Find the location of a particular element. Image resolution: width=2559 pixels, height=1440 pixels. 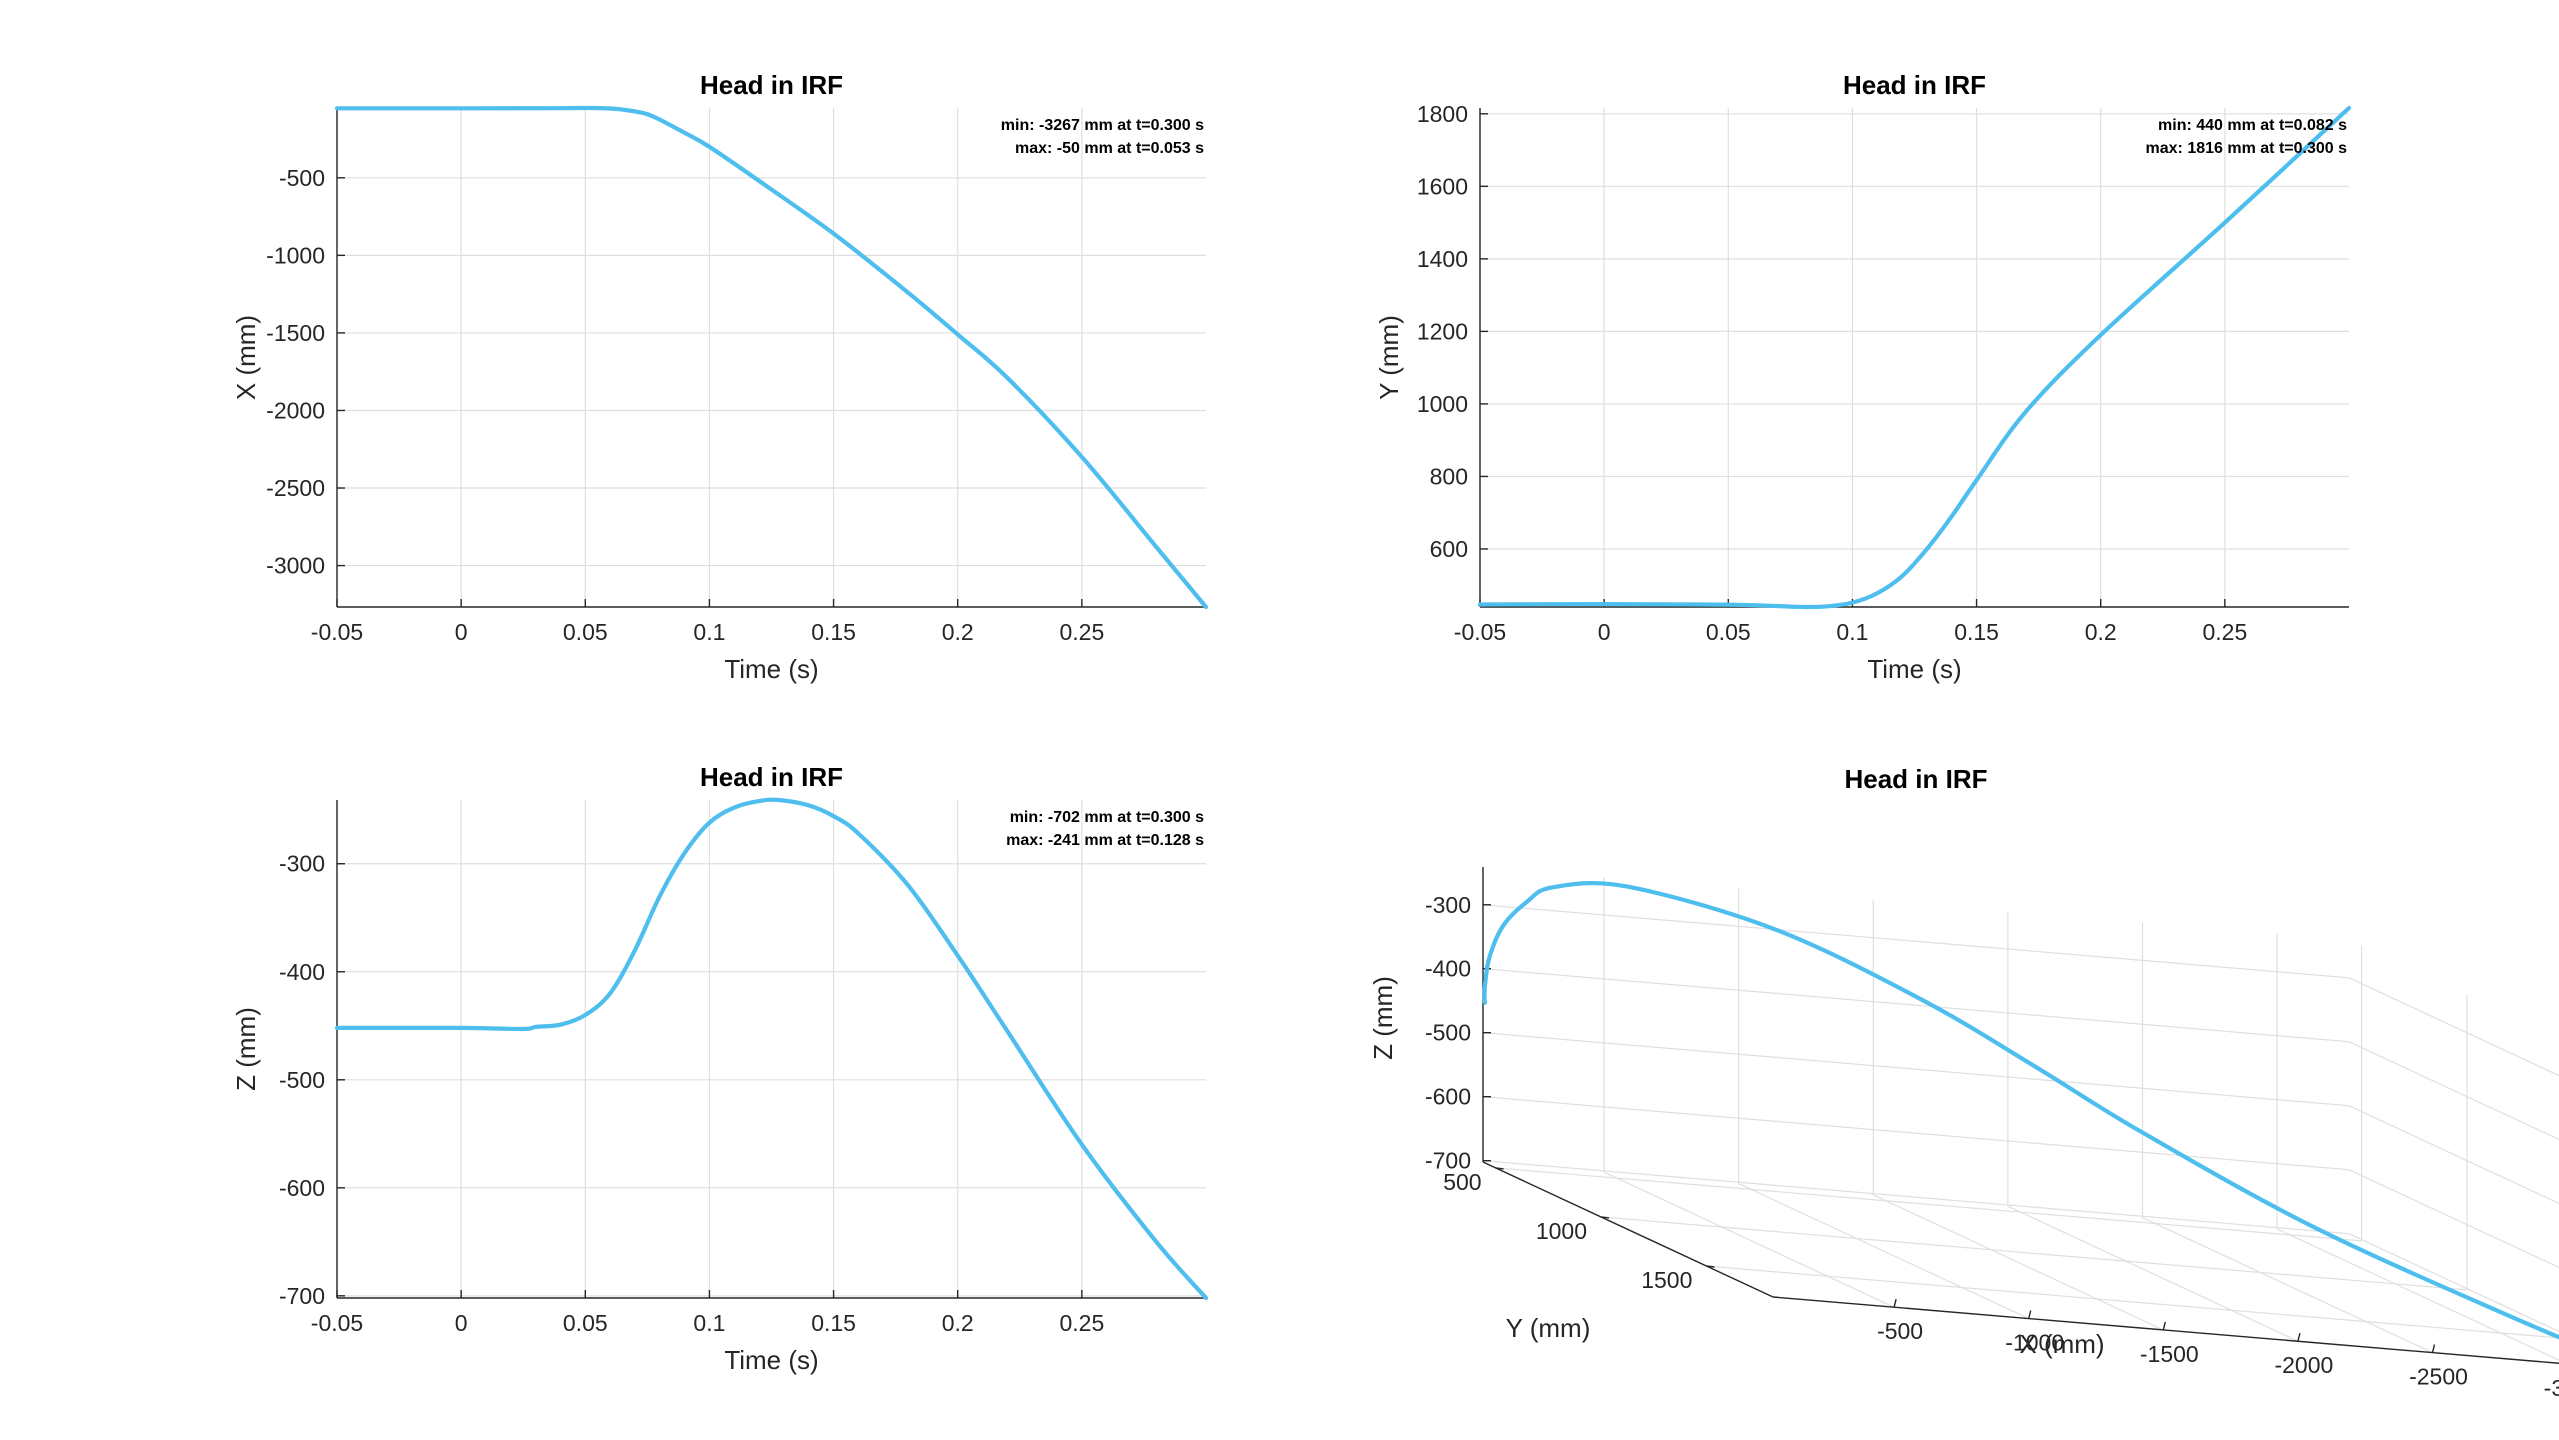

x-tick-label: -3000 is located at coordinates (2551, 1388).